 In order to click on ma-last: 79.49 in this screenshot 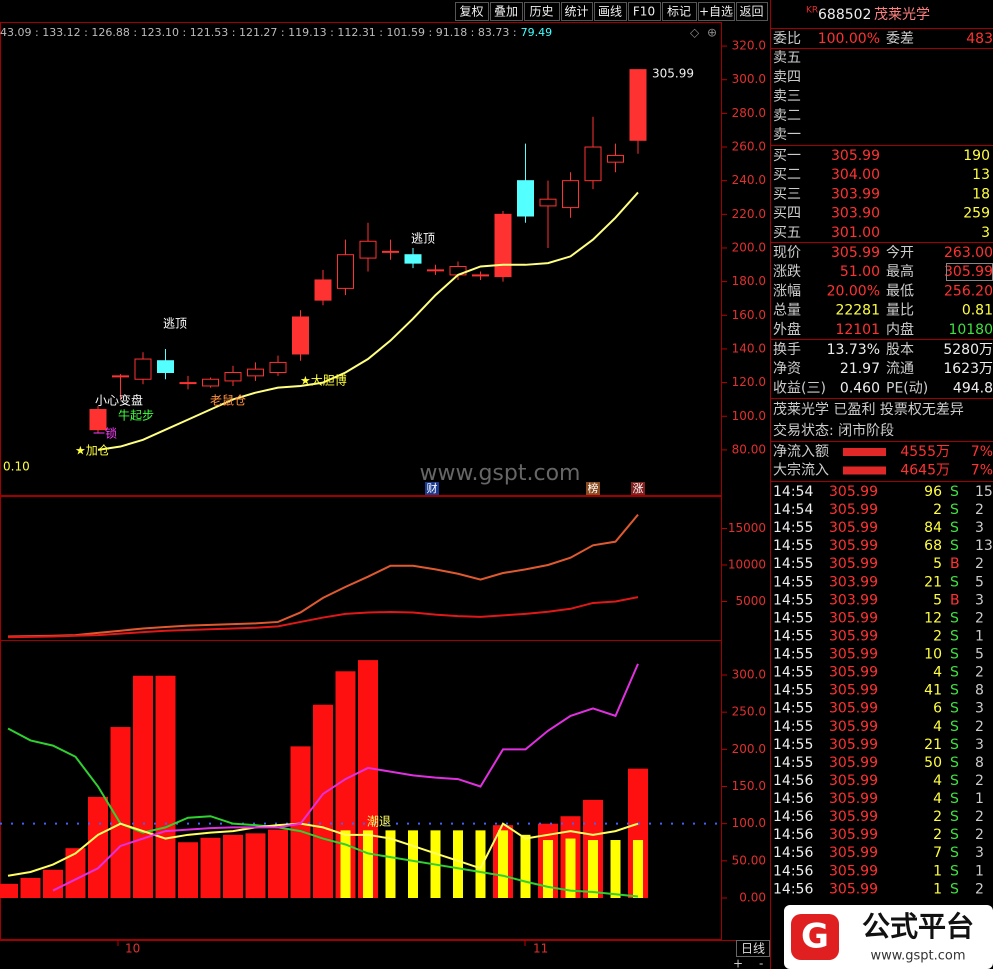, I will do `click(537, 32)`.